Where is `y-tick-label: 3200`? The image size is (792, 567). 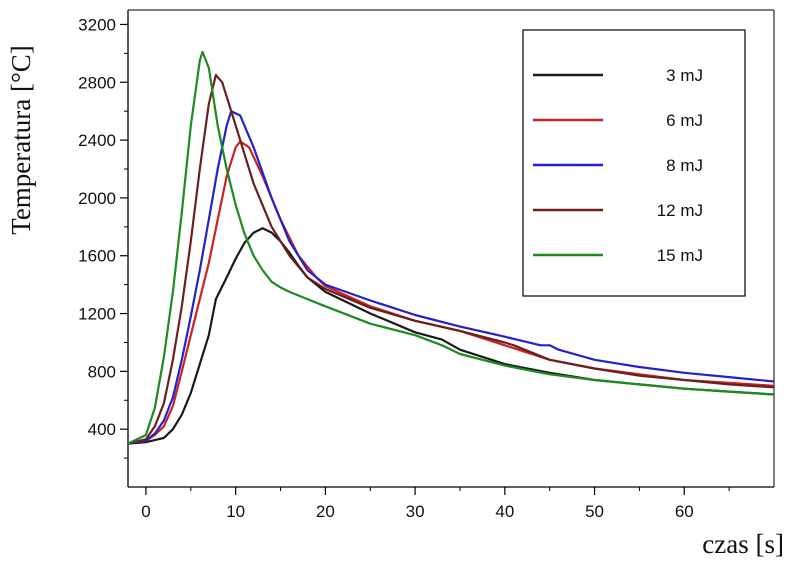 y-tick-label: 3200 is located at coordinates (97, 24).